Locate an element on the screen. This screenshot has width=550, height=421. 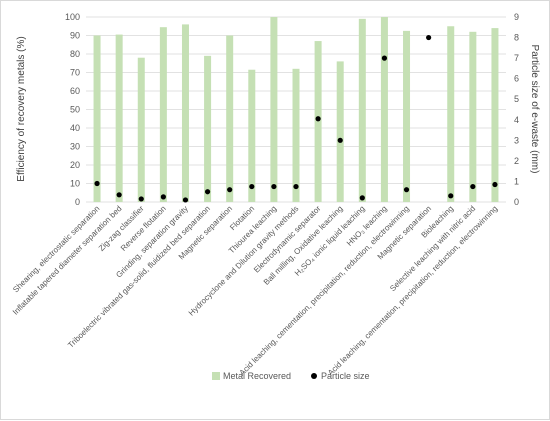
right-tick-label: 1 is located at coordinates (516, 181).